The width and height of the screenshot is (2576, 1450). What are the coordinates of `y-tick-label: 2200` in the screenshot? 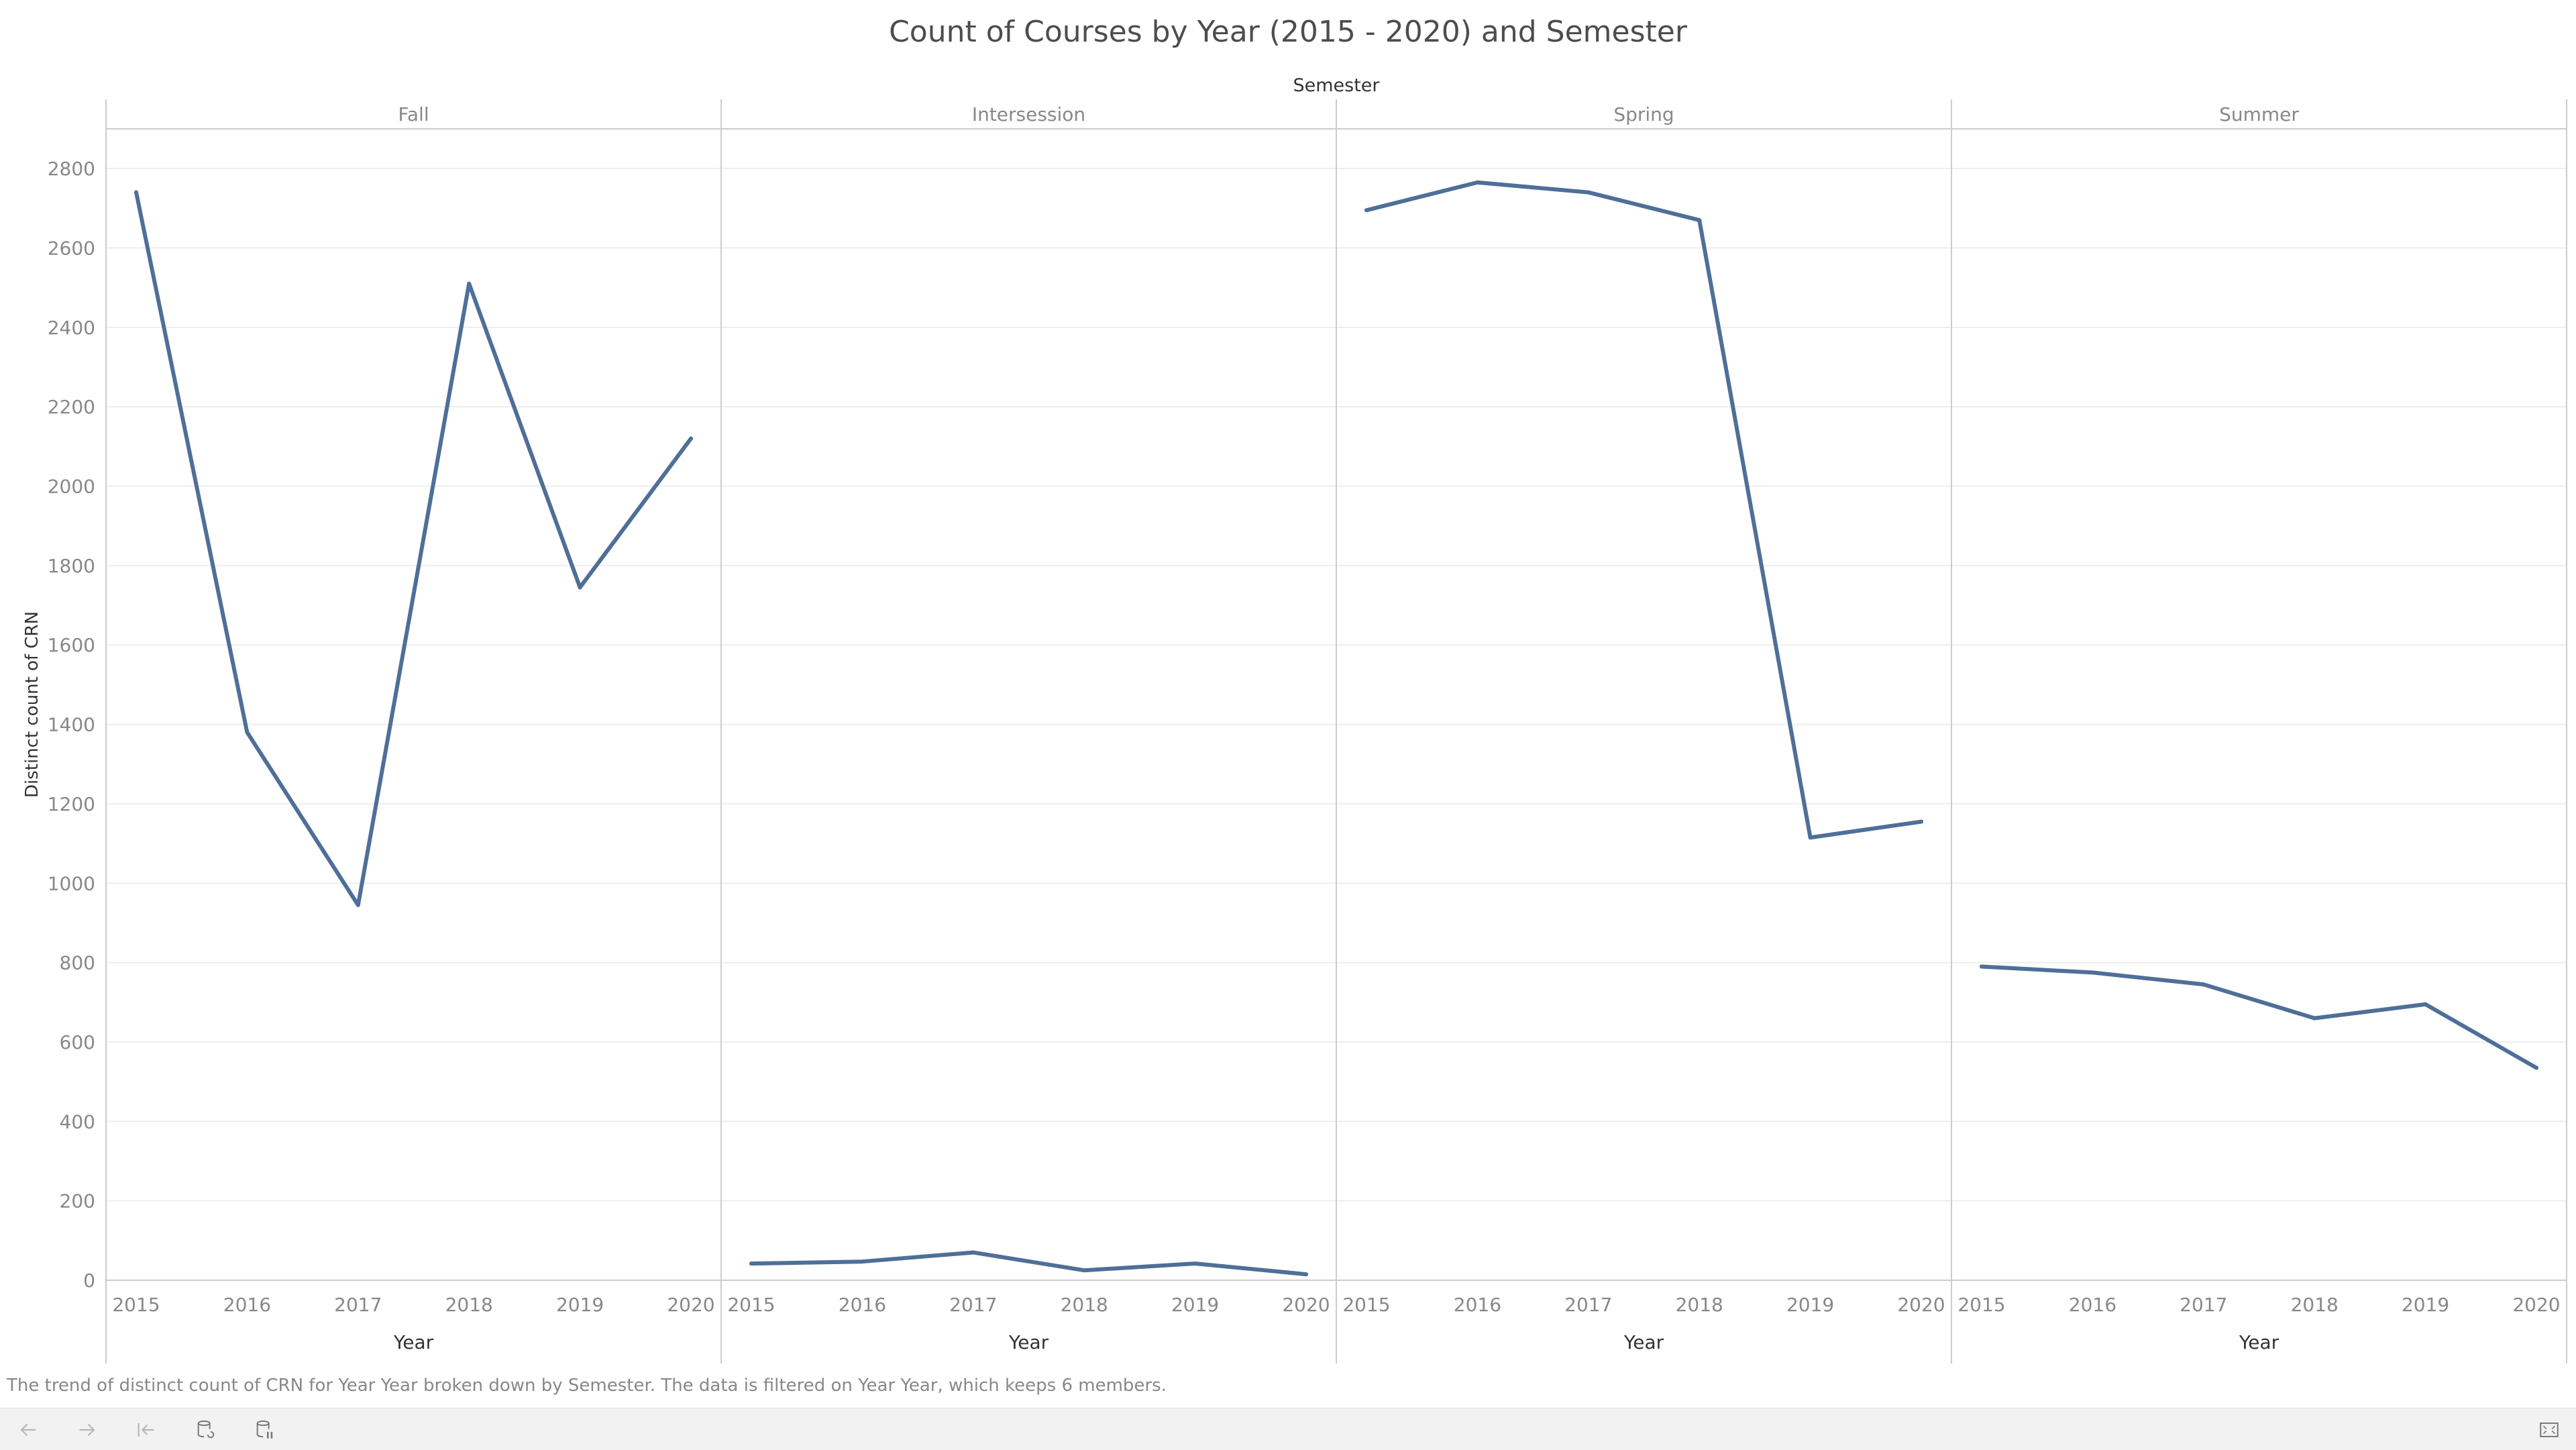 It's located at (71, 407).